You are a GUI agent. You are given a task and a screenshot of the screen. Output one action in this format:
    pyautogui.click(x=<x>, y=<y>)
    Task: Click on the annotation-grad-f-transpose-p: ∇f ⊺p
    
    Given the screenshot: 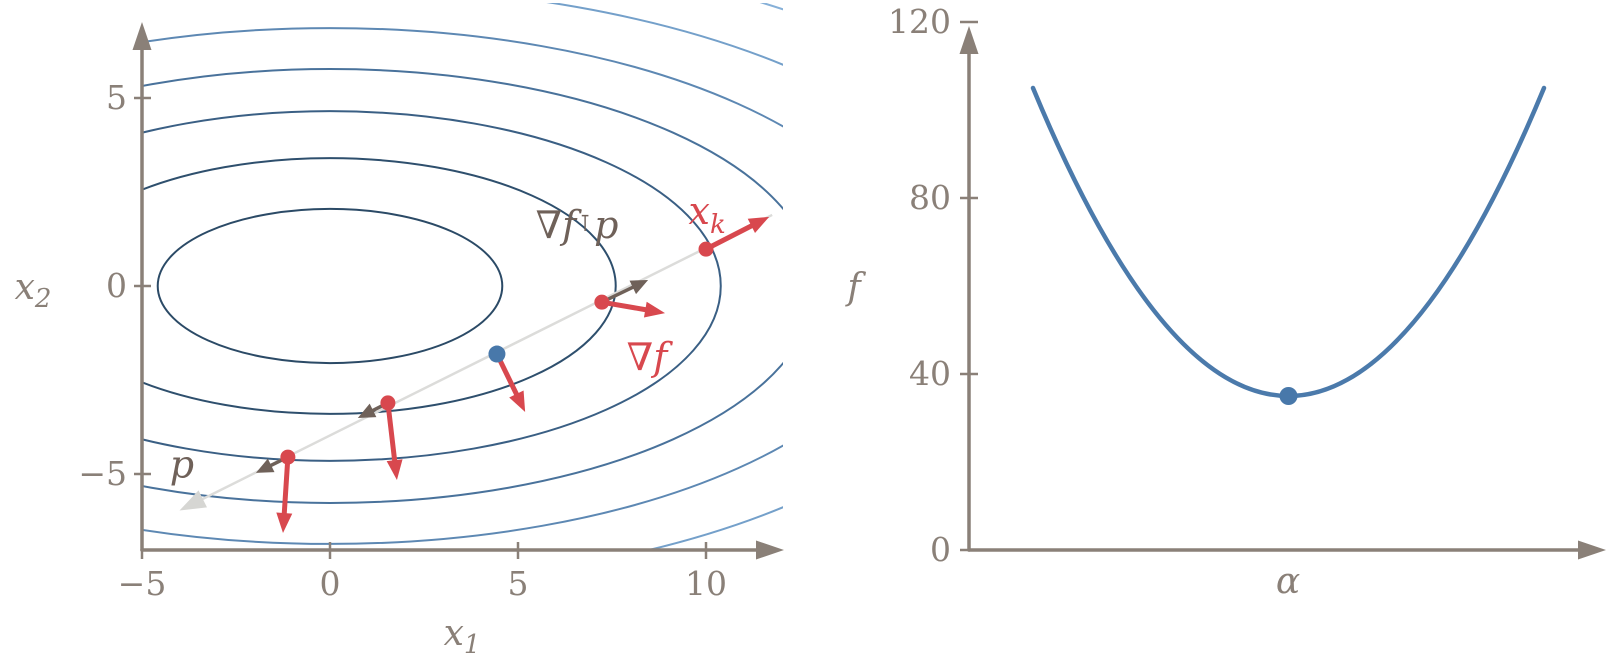 What is the action you would take?
    pyautogui.click(x=577, y=225)
    